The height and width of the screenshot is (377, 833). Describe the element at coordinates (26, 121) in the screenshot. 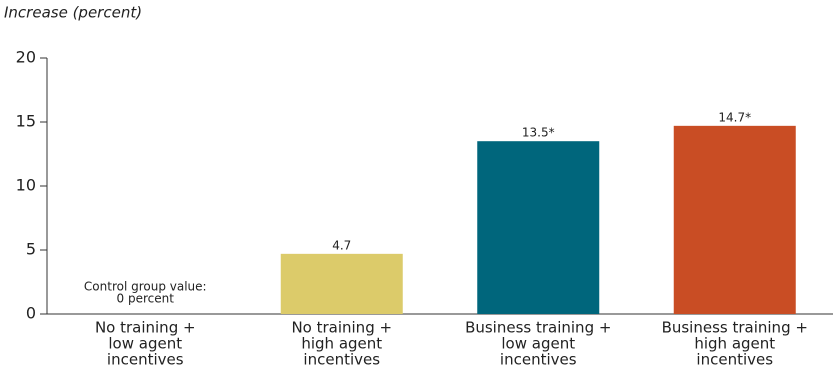

I see `y-tick-label: 15` at that location.